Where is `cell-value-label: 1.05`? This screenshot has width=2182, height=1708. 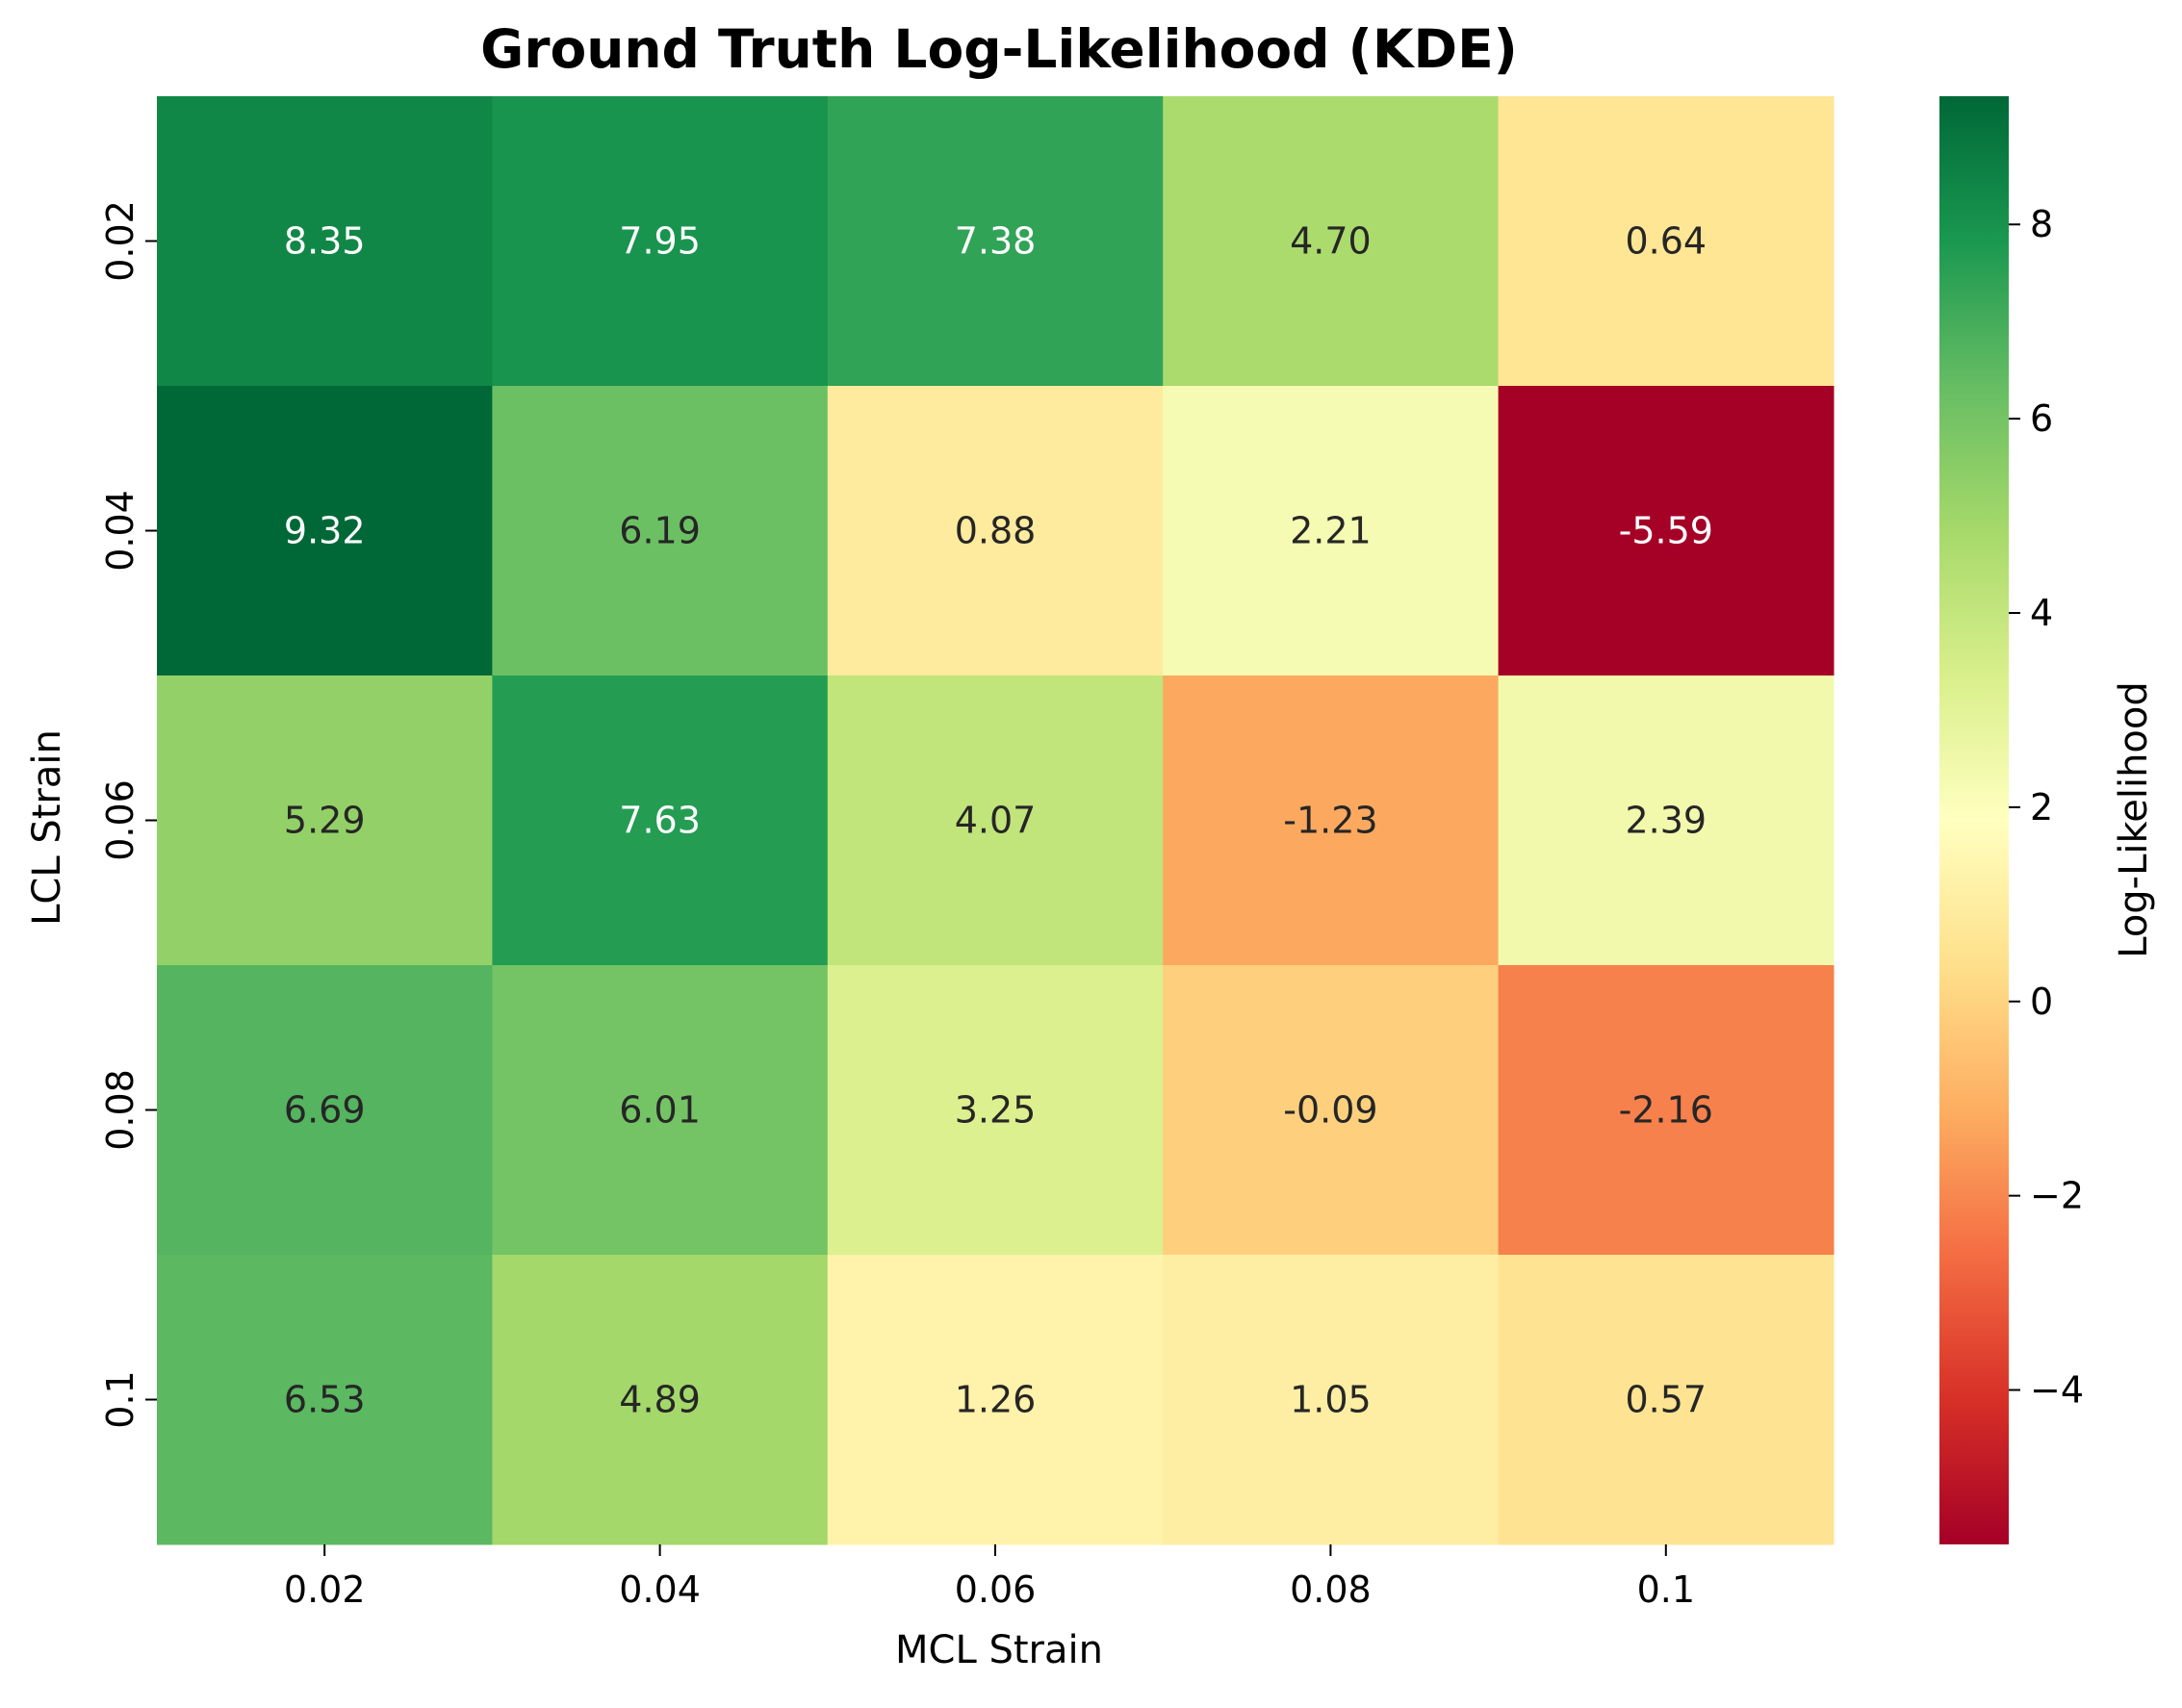 cell-value-label: 1.05 is located at coordinates (1331, 1400).